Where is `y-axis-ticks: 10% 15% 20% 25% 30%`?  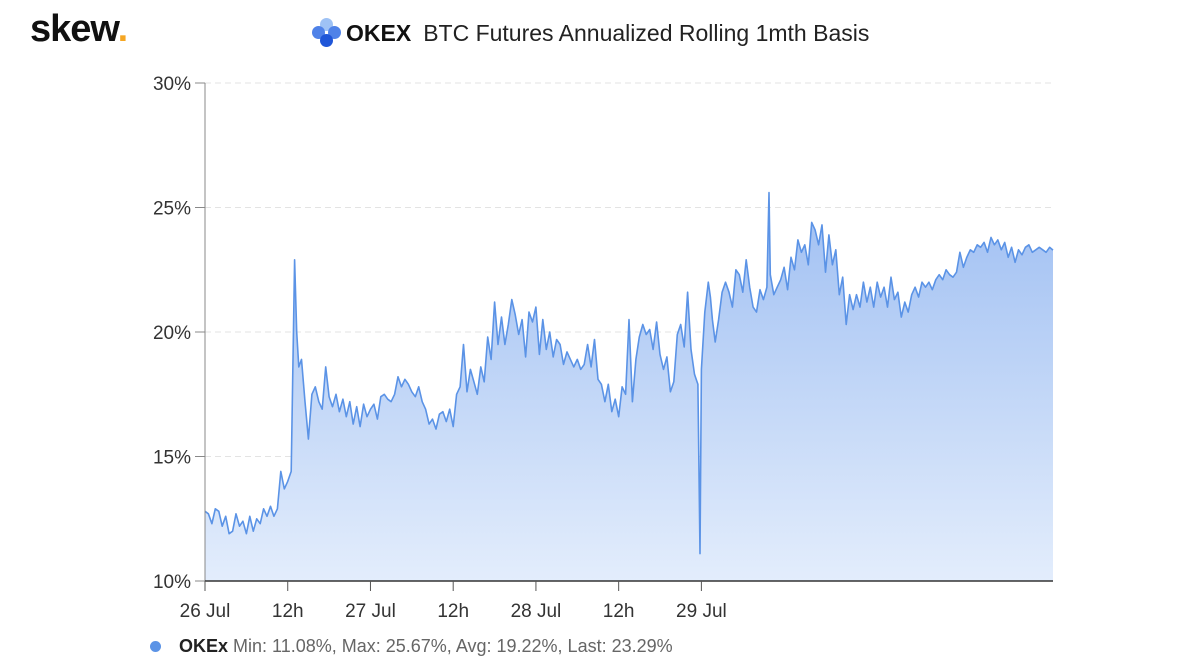 y-axis-ticks: 10% 15% 20% 25% 30% is located at coordinates (179, 333).